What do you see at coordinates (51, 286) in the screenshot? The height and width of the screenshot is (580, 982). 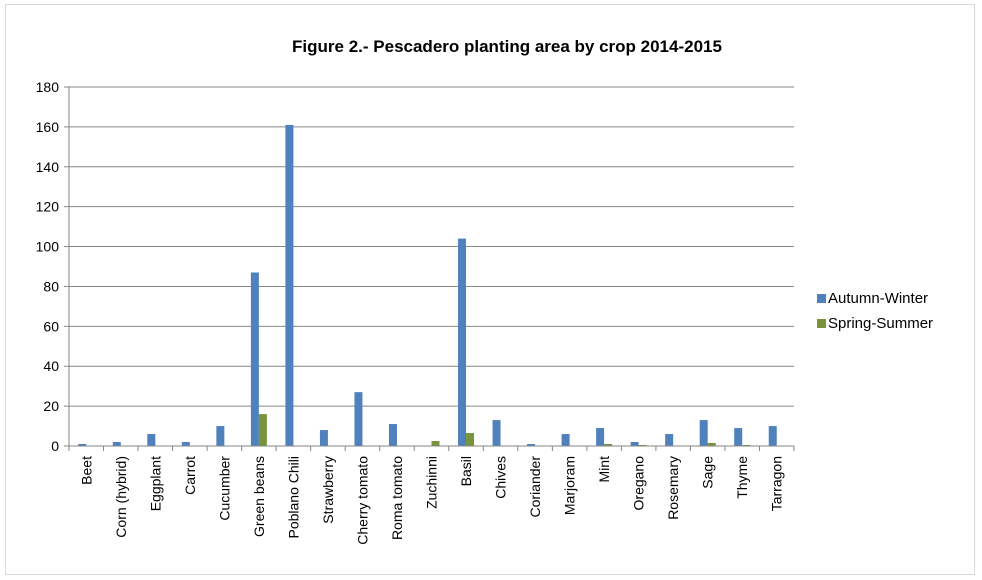 I see `ytick-label: 80` at bounding box center [51, 286].